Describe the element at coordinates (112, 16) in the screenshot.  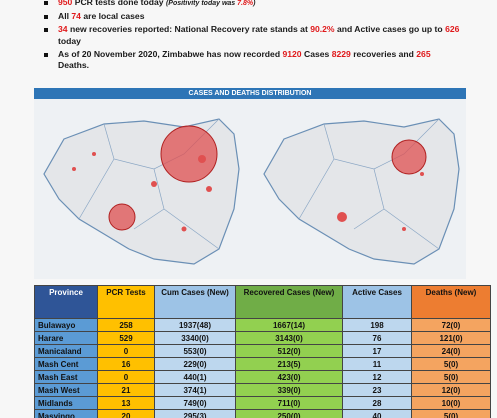
I see `bullet-text: are local cases` at that location.